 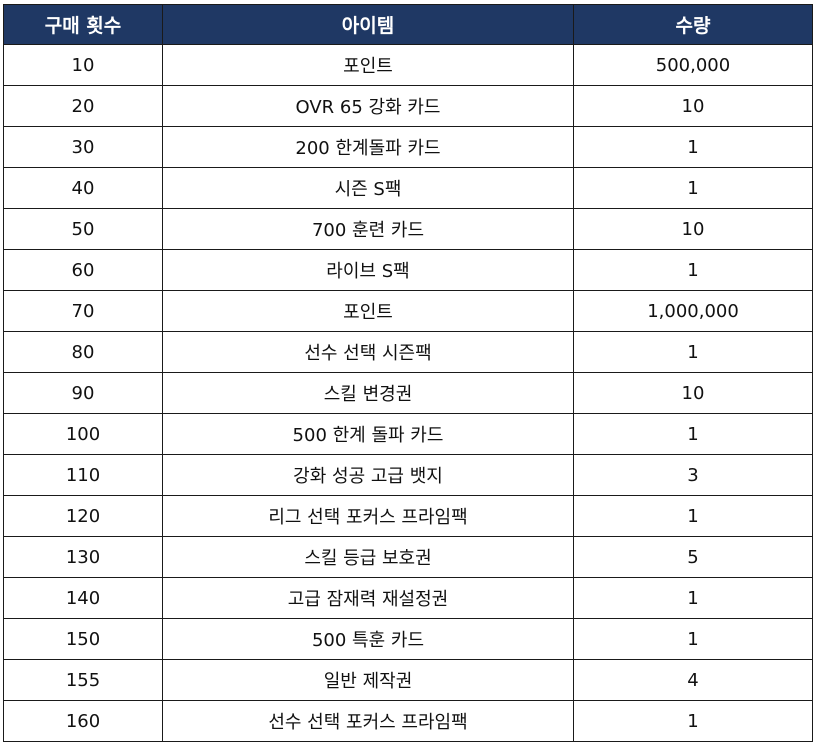 I want to click on item-cell: 700 훈련 카드, so click(x=368, y=229).